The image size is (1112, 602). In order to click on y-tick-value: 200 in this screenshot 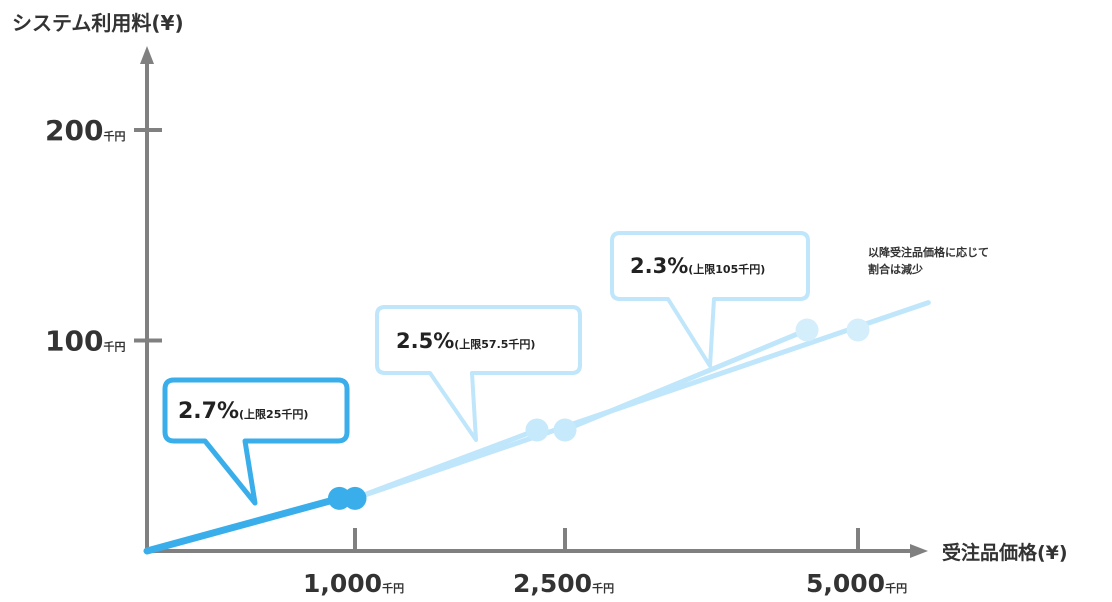, I will do `click(74, 130)`.